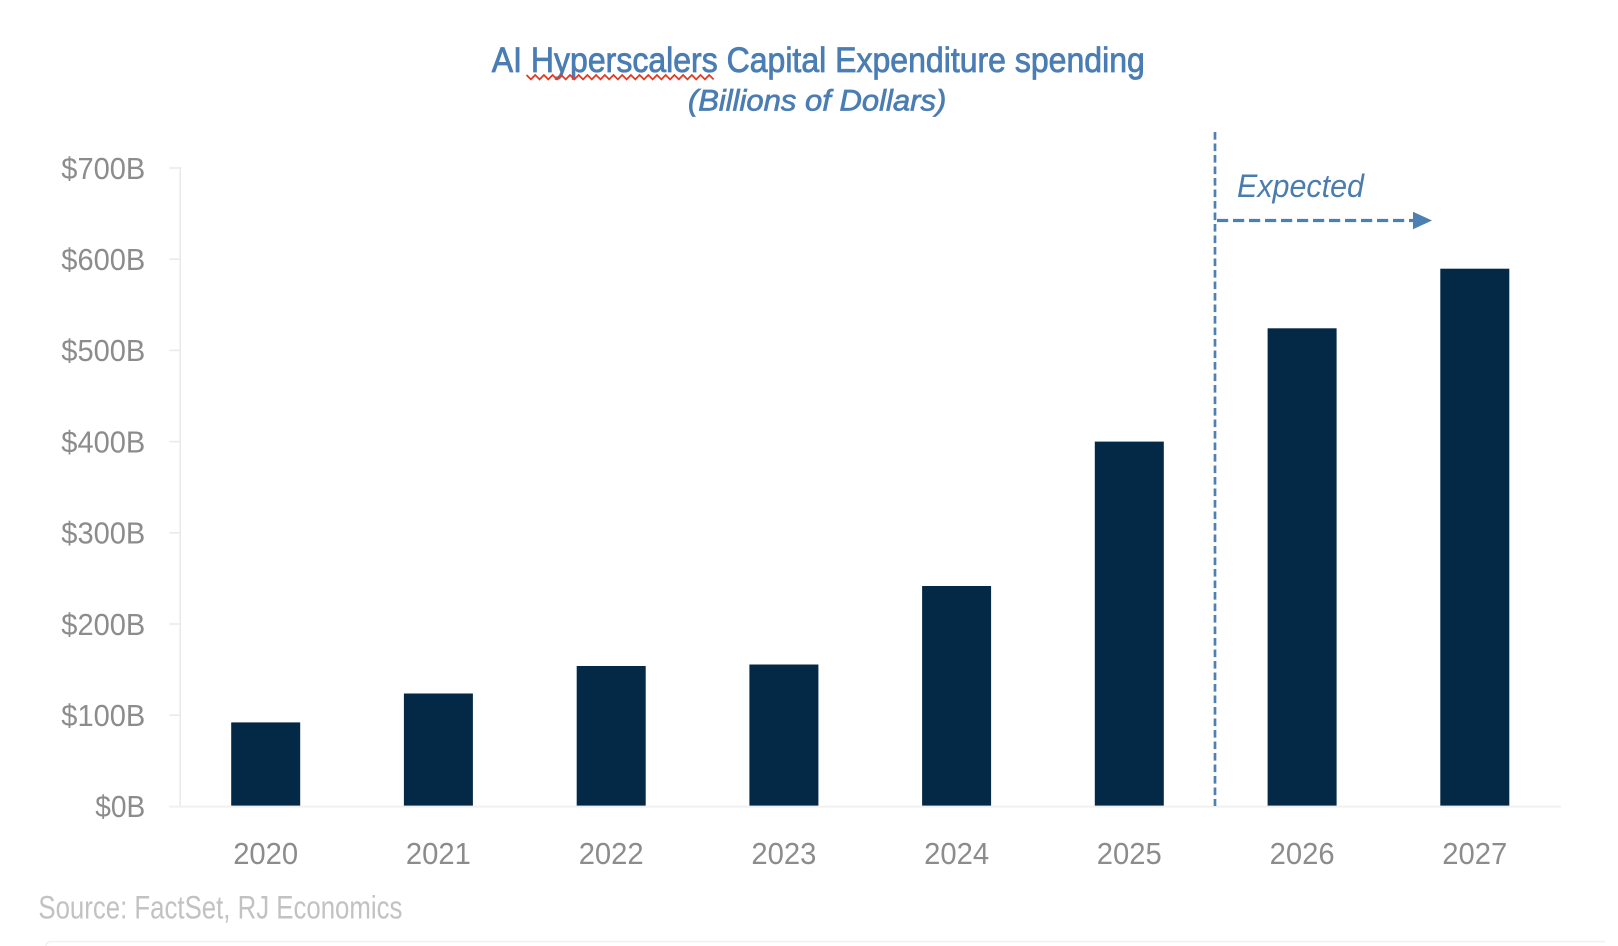 The height and width of the screenshot is (946, 1618). What do you see at coordinates (103, 624) in the screenshot?
I see `svg-text: $200B` at bounding box center [103, 624].